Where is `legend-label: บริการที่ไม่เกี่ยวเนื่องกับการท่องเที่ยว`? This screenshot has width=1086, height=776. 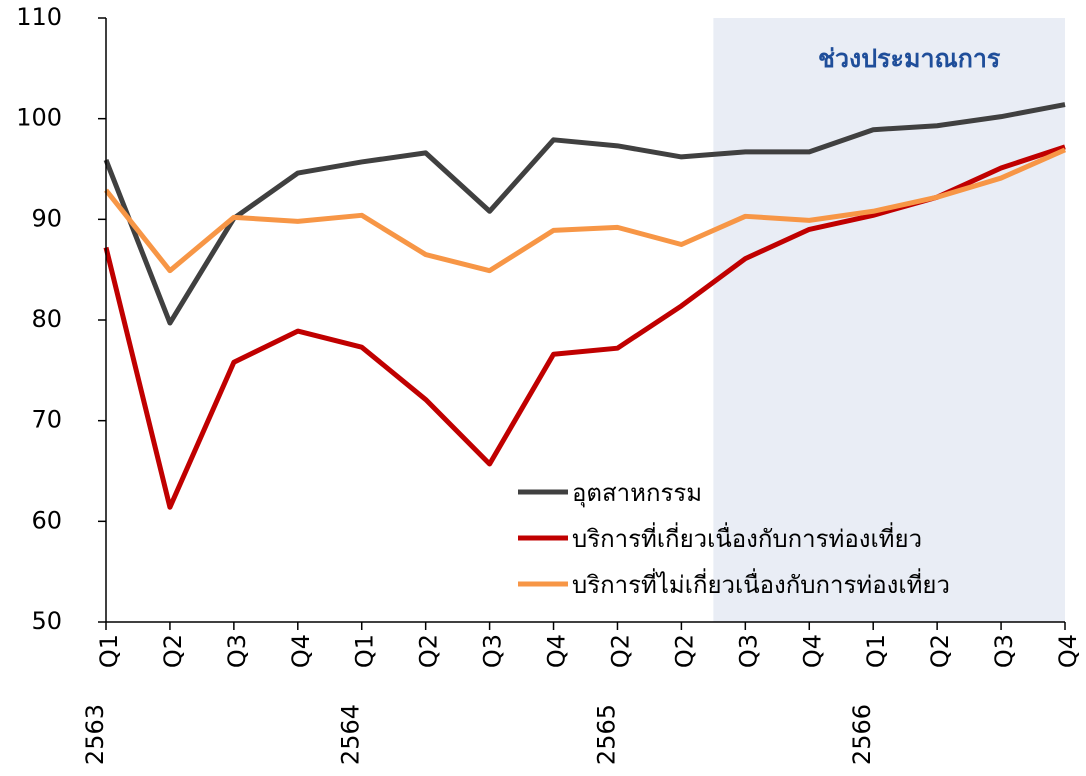
legend-label: บริการที่ไม่เกี่ยวเนื่องกับการท่องเที่ยว is located at coordinates (761, 583).